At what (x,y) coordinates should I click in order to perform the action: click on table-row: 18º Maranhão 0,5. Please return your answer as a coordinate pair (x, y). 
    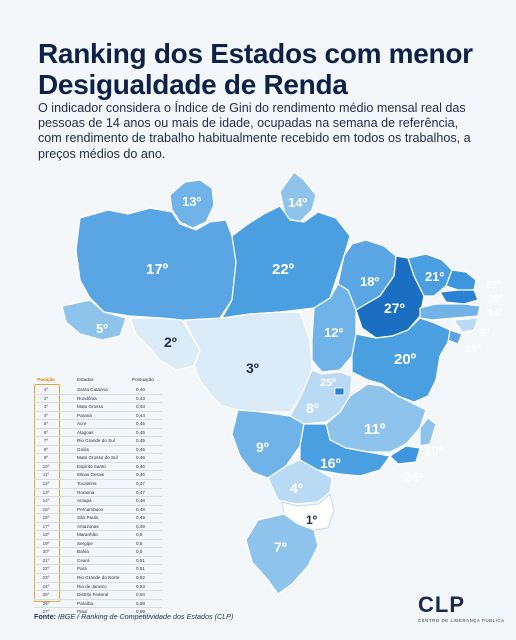
    Looking at the image, I should click on (98, 535).